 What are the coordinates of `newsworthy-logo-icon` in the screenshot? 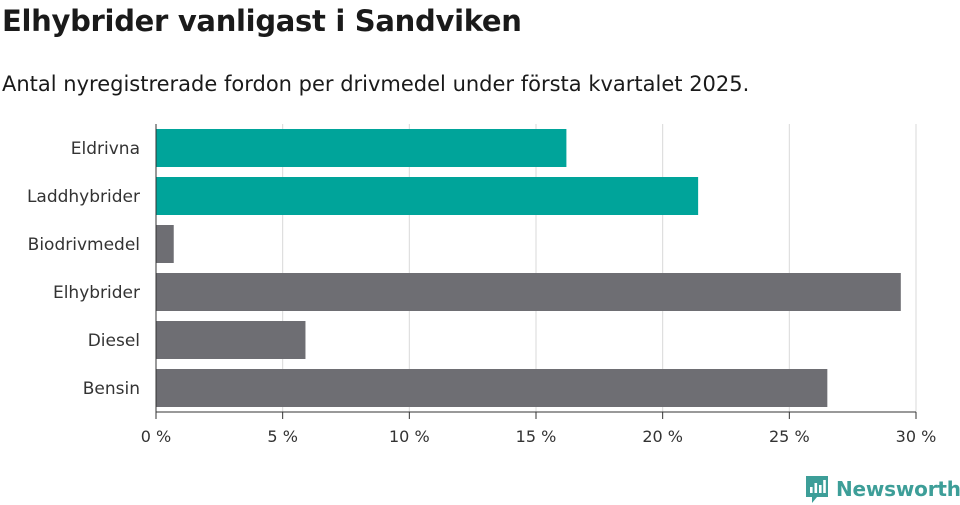 It's located at (817, 489).